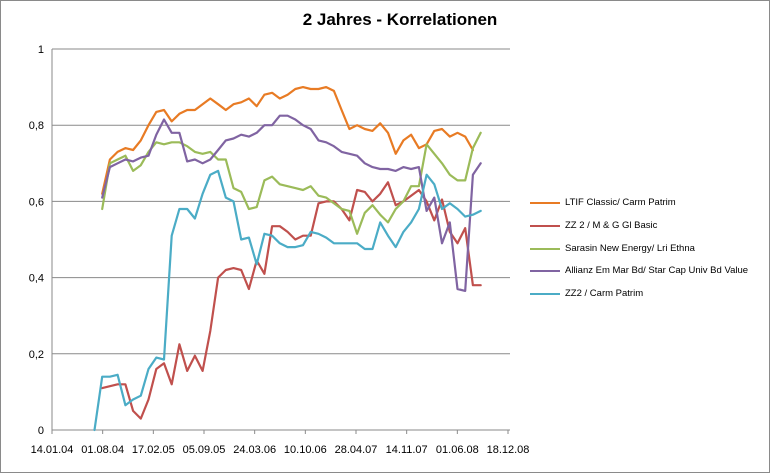 Image resolution: width=770 pixels, height=473 pixels. Describe the element at coordinates (508, 450) in the screenshot. I see `x-tick-label: 18.12.08` at that location.